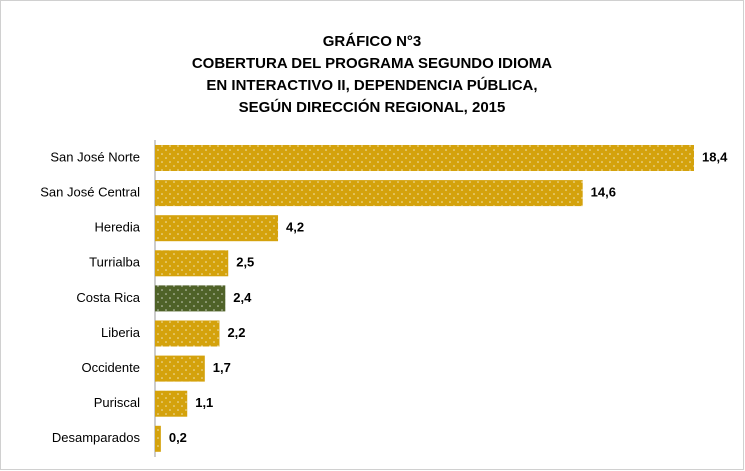 Image resolution: width=745 pixels, height=471 pixels. Describe the element at coordinates (222, 367) in the screenshot. I see `value-label: 1,7` at that location.